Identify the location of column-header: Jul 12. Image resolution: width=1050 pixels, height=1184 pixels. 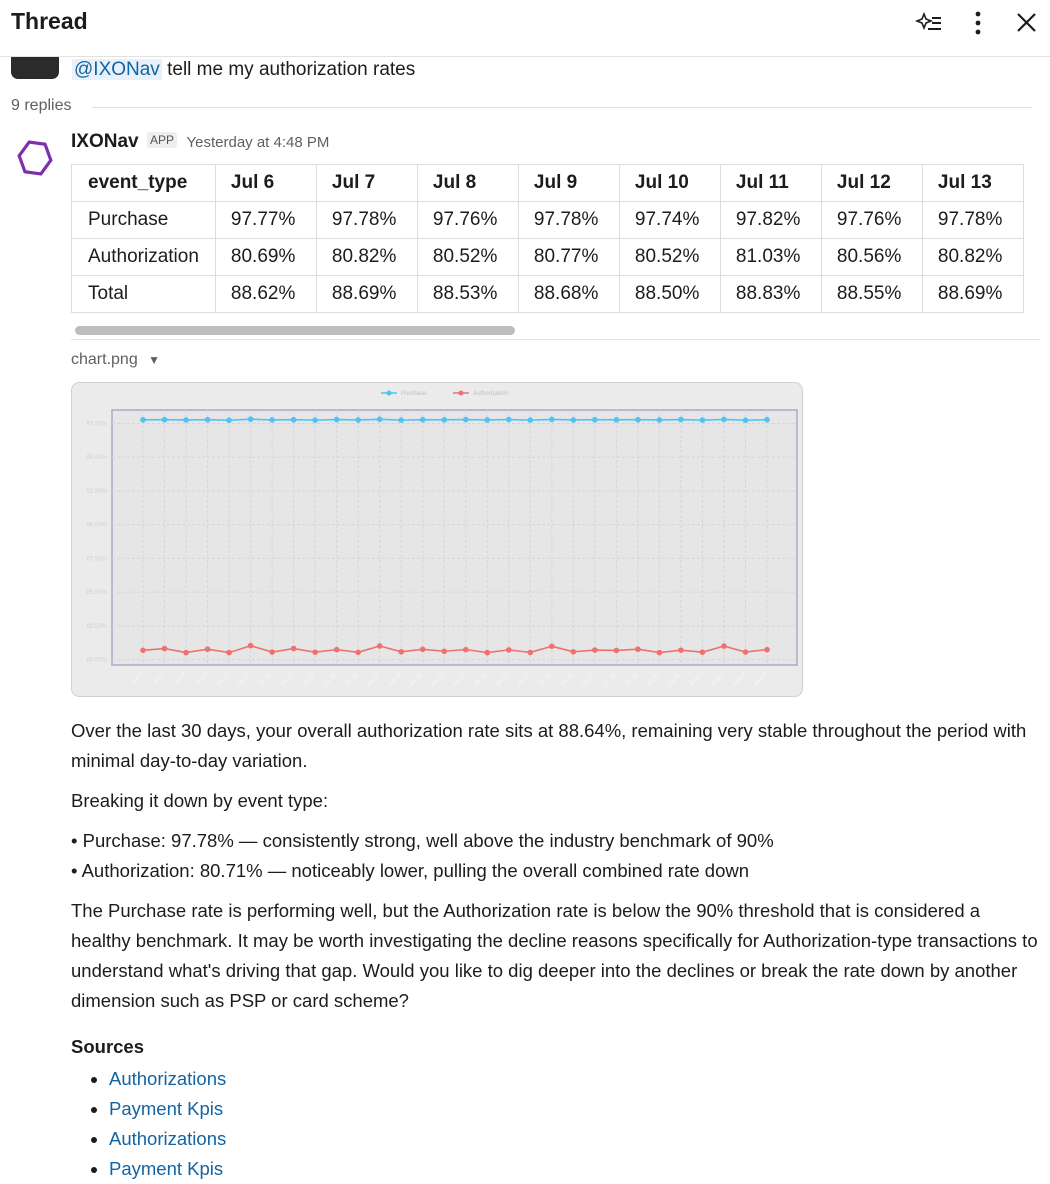
(871, 183).